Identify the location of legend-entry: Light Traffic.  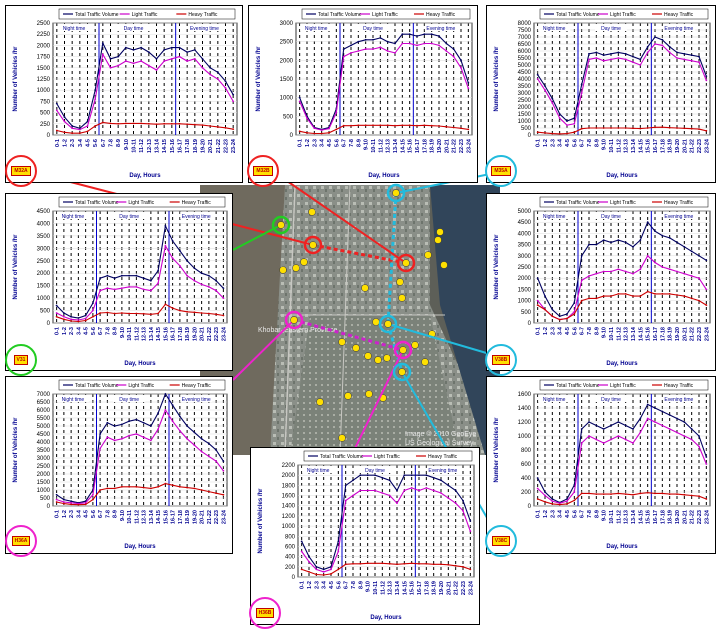
(145, 15).